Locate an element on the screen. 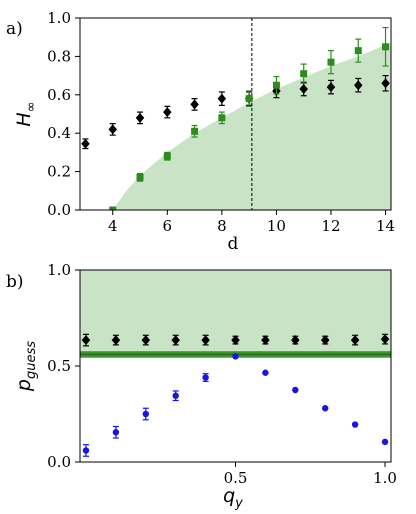  y-axis-title: pguess is located at coordinates (26, 366).